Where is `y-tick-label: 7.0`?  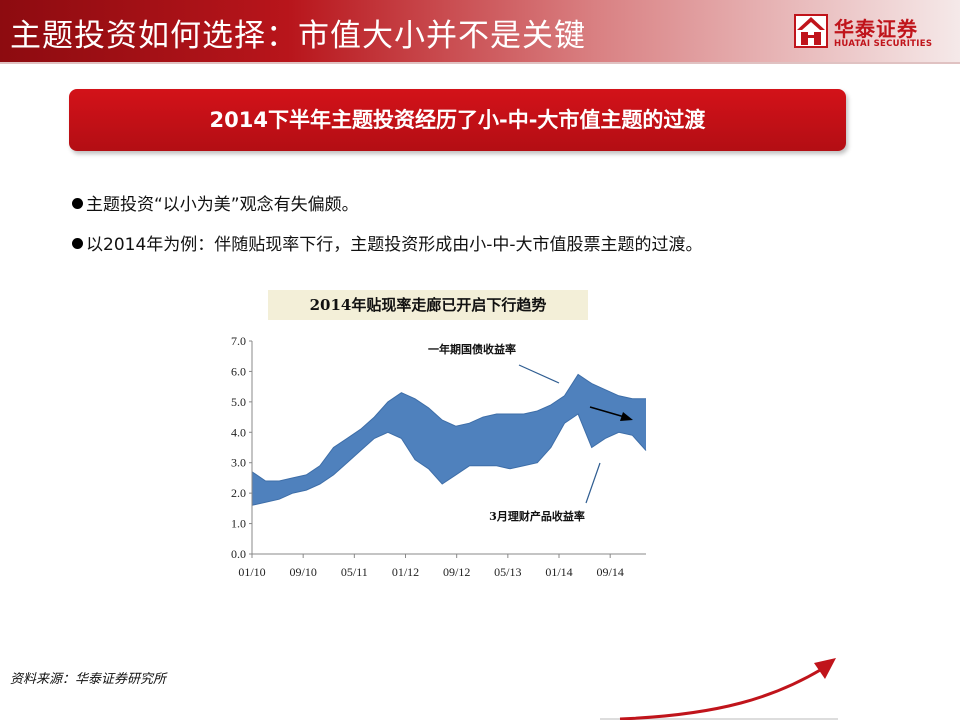
y-tick-label: 7.0 is located at coordinates (238, 341).